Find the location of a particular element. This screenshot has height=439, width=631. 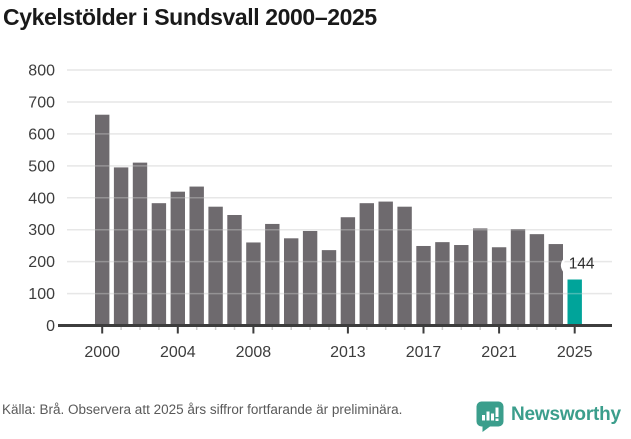

x-tick-label-2004: 2004 is located at coordinates (178, 352).